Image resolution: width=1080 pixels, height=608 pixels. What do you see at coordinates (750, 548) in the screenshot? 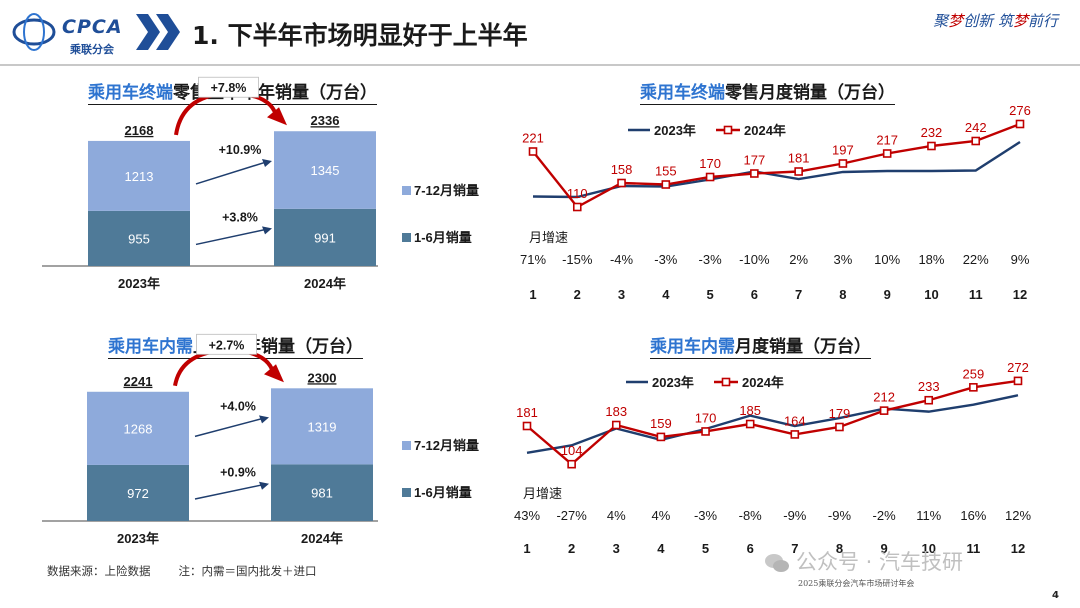
I see `x-tick-label: 6` at bounding box center [750, 548].